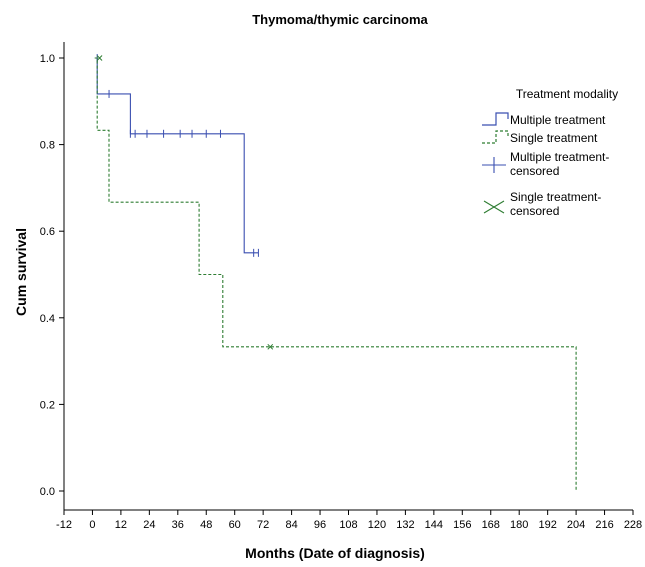 The image size is (645, 567). I want to click on y-tick-label: 1.0, so click(47, 59).